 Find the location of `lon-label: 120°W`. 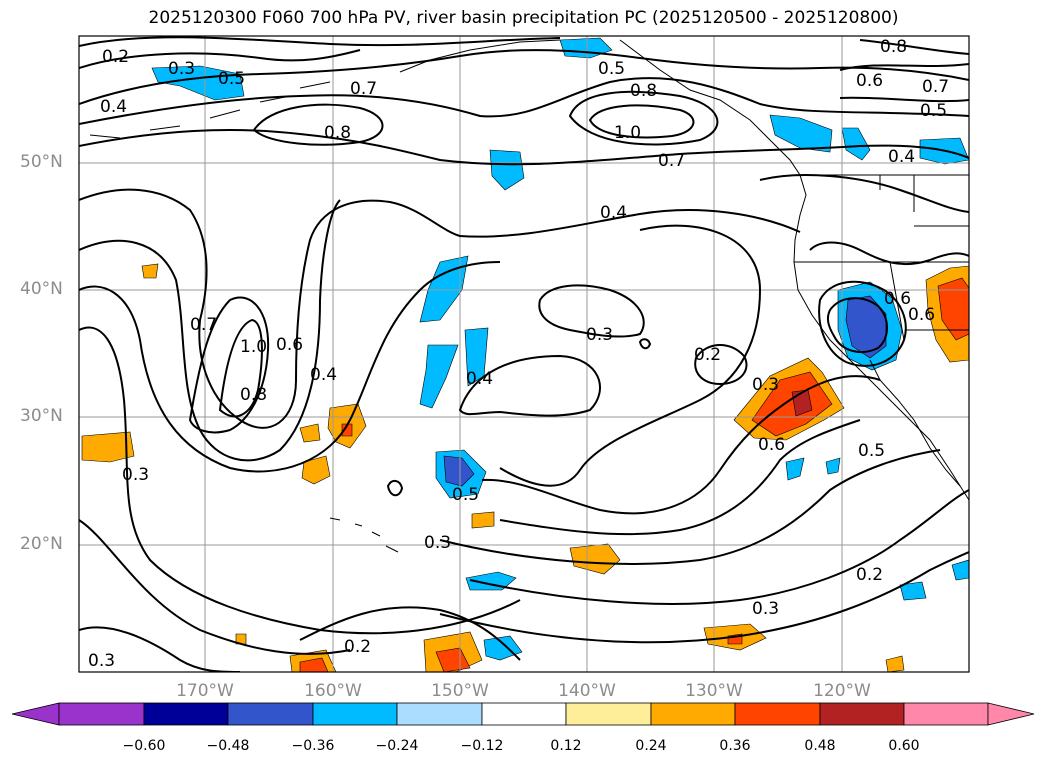

lon-label: 120°W is located at coordinates (842, 691).